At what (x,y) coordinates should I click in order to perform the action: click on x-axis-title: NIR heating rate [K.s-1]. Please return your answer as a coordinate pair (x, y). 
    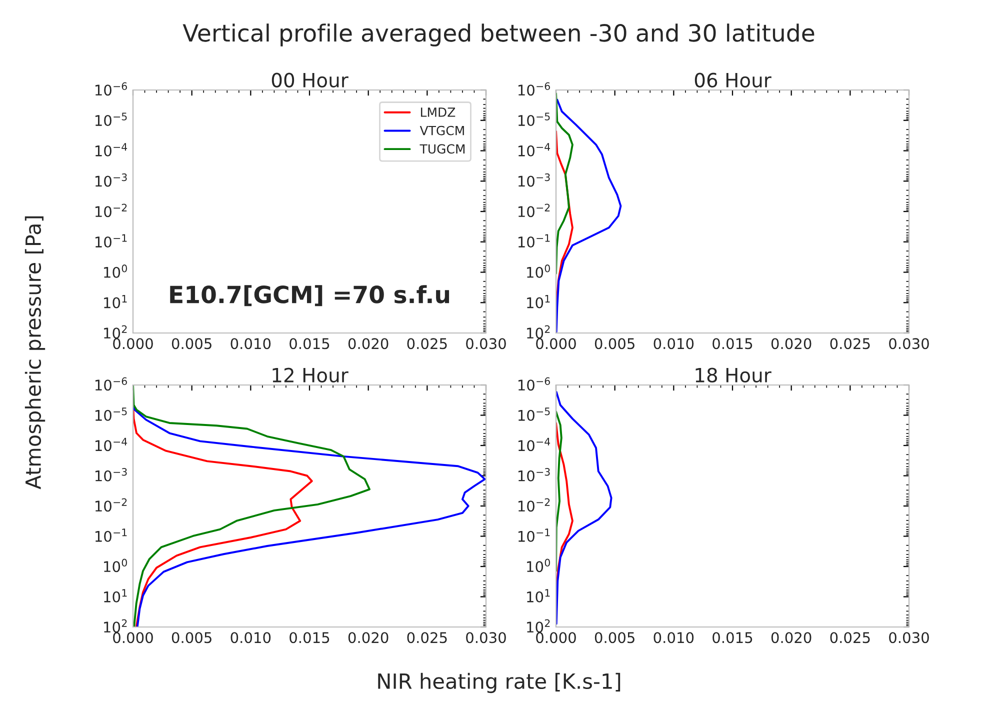
    Looking at the image, I should click on (499, 683).